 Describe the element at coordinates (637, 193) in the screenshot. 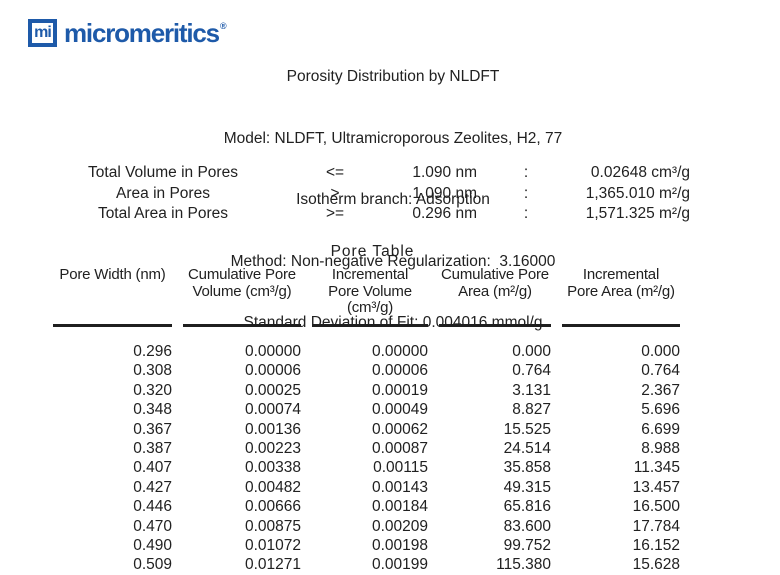

I see `summary-value: 1,365.010 m²/g` at that location.